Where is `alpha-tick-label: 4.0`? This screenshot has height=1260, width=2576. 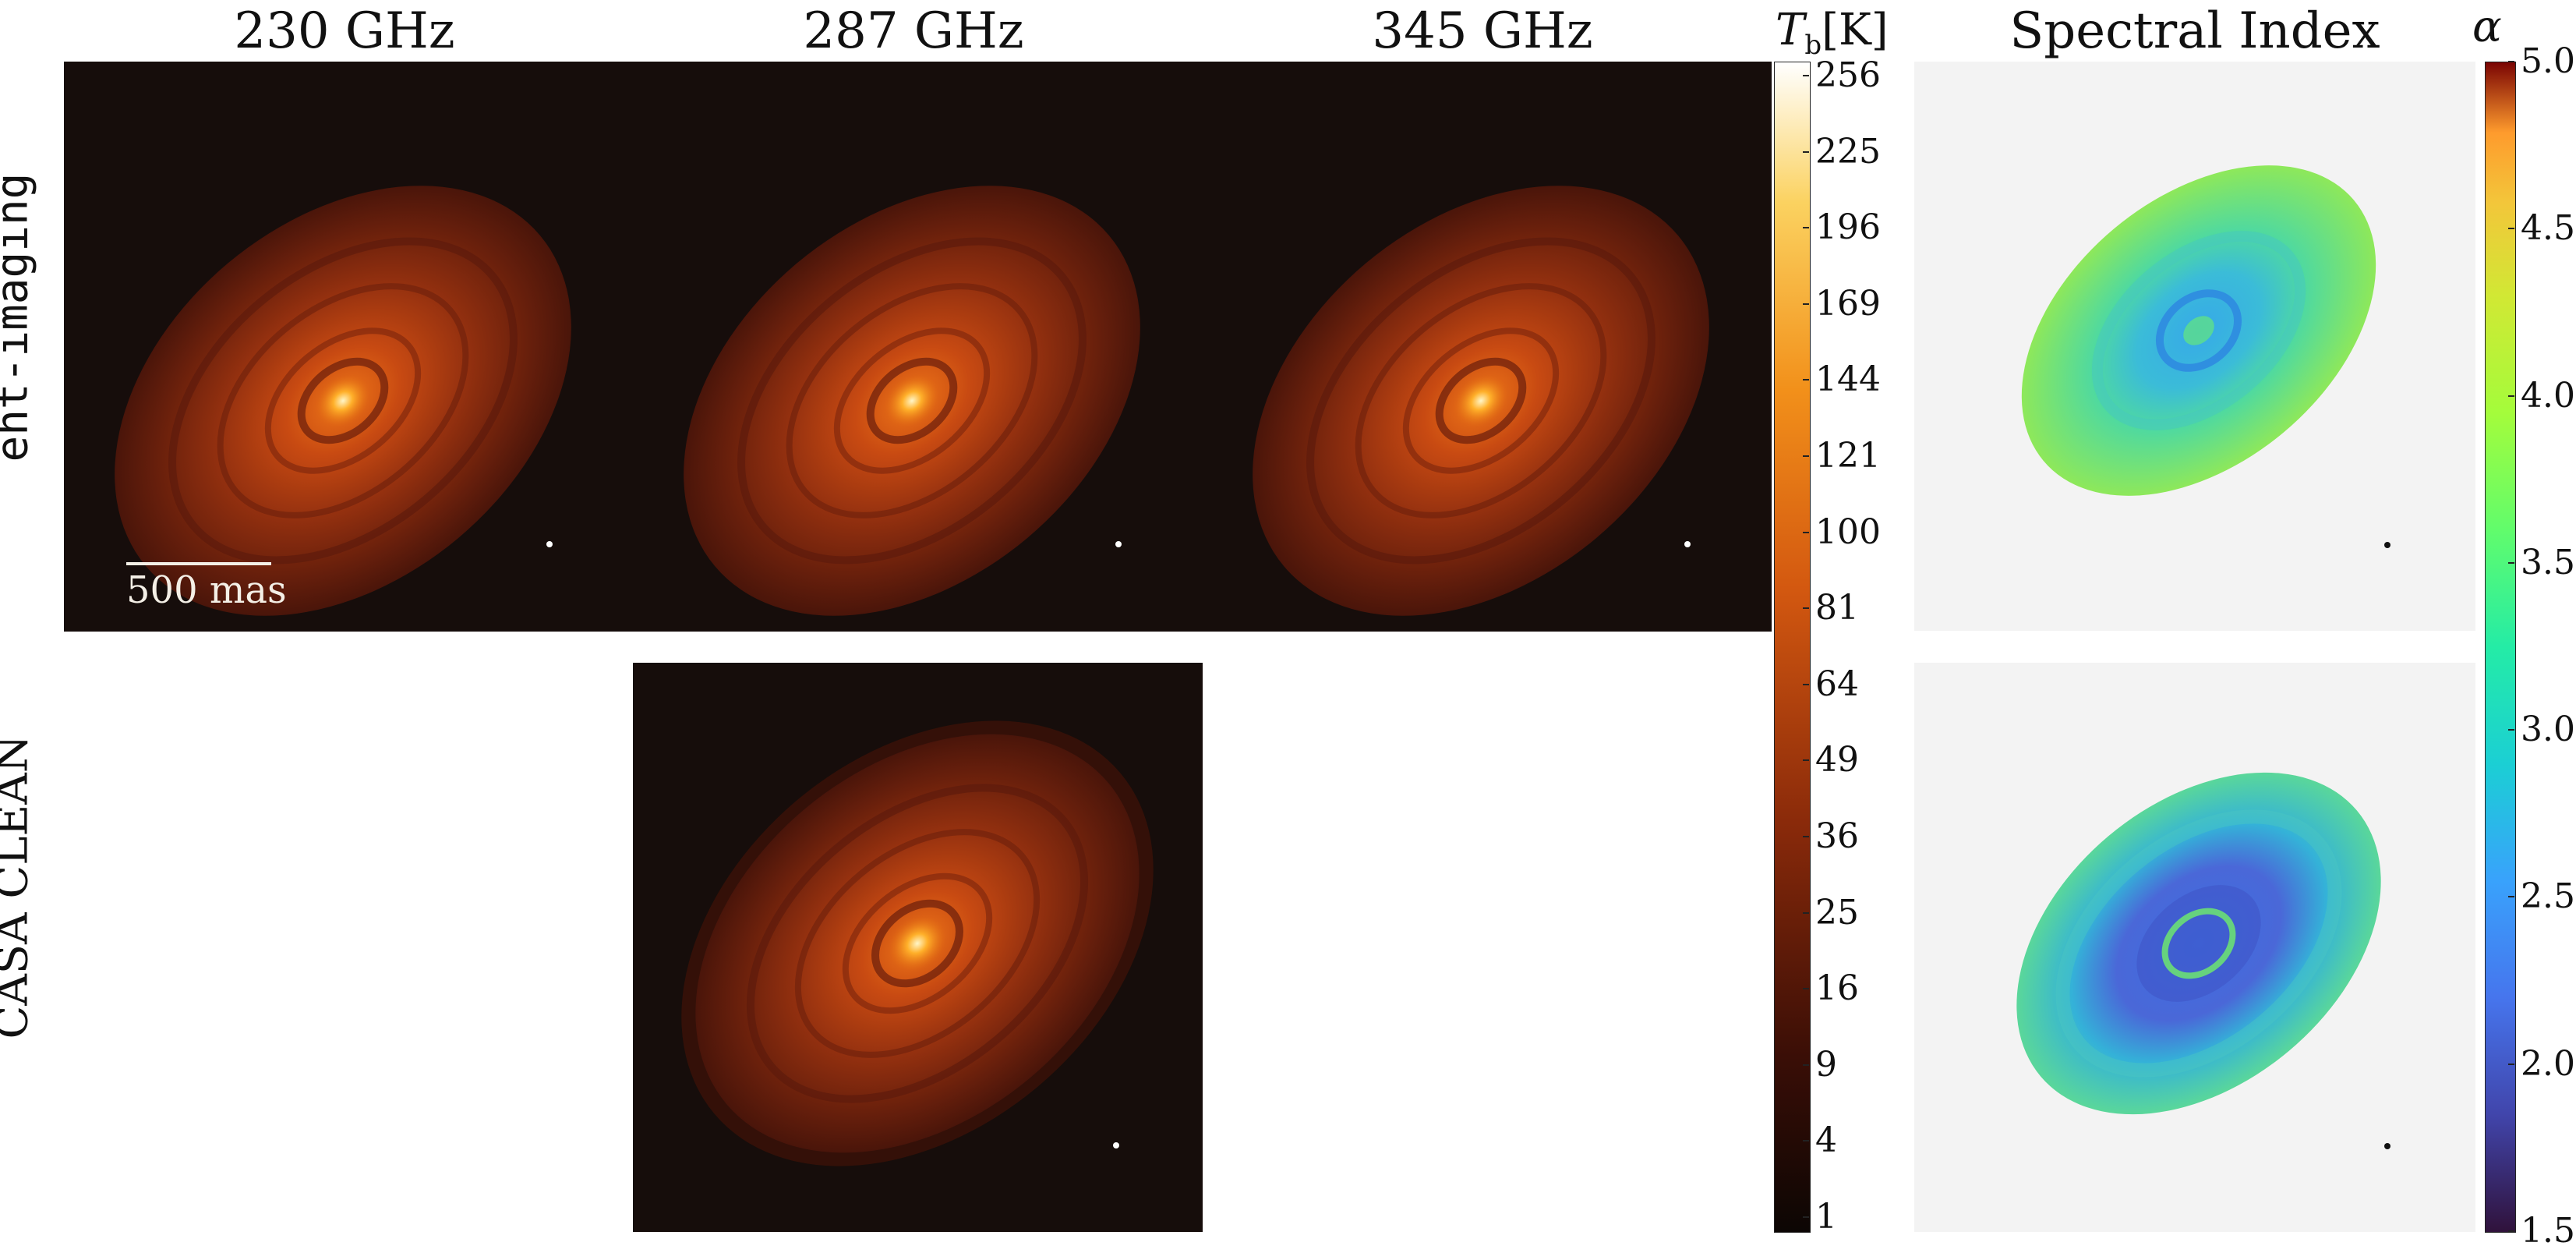 alpha-tick-label: 4.0 is located at coordinates (2548, 396).